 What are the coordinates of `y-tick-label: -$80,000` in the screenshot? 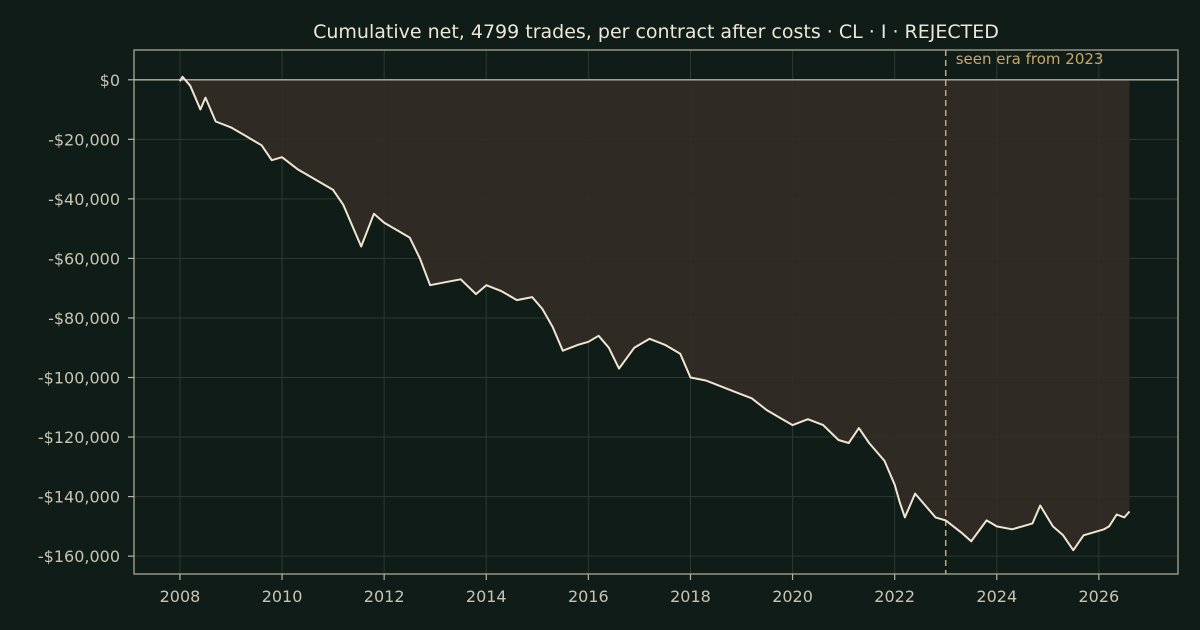 It's located at (84, 318).